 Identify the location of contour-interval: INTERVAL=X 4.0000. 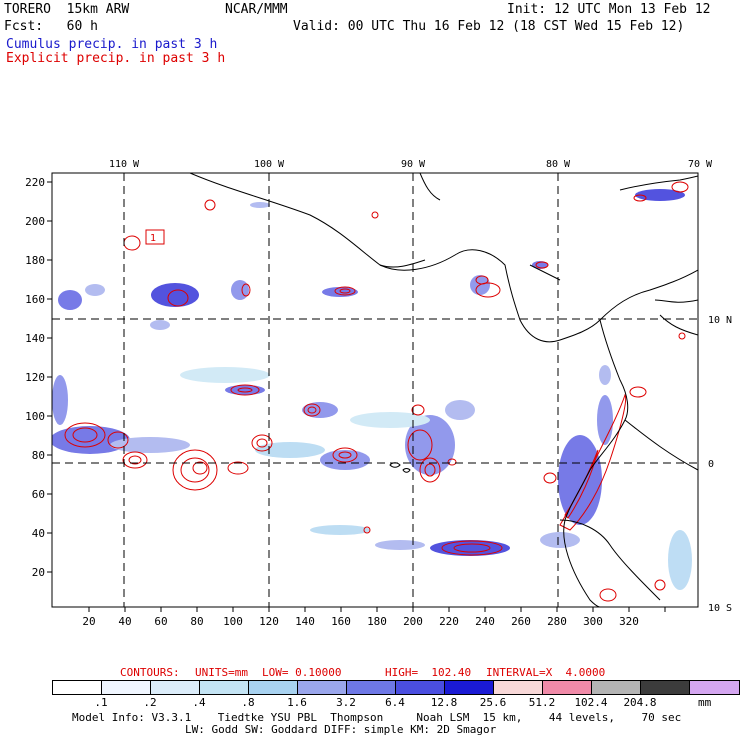
(546, 672).